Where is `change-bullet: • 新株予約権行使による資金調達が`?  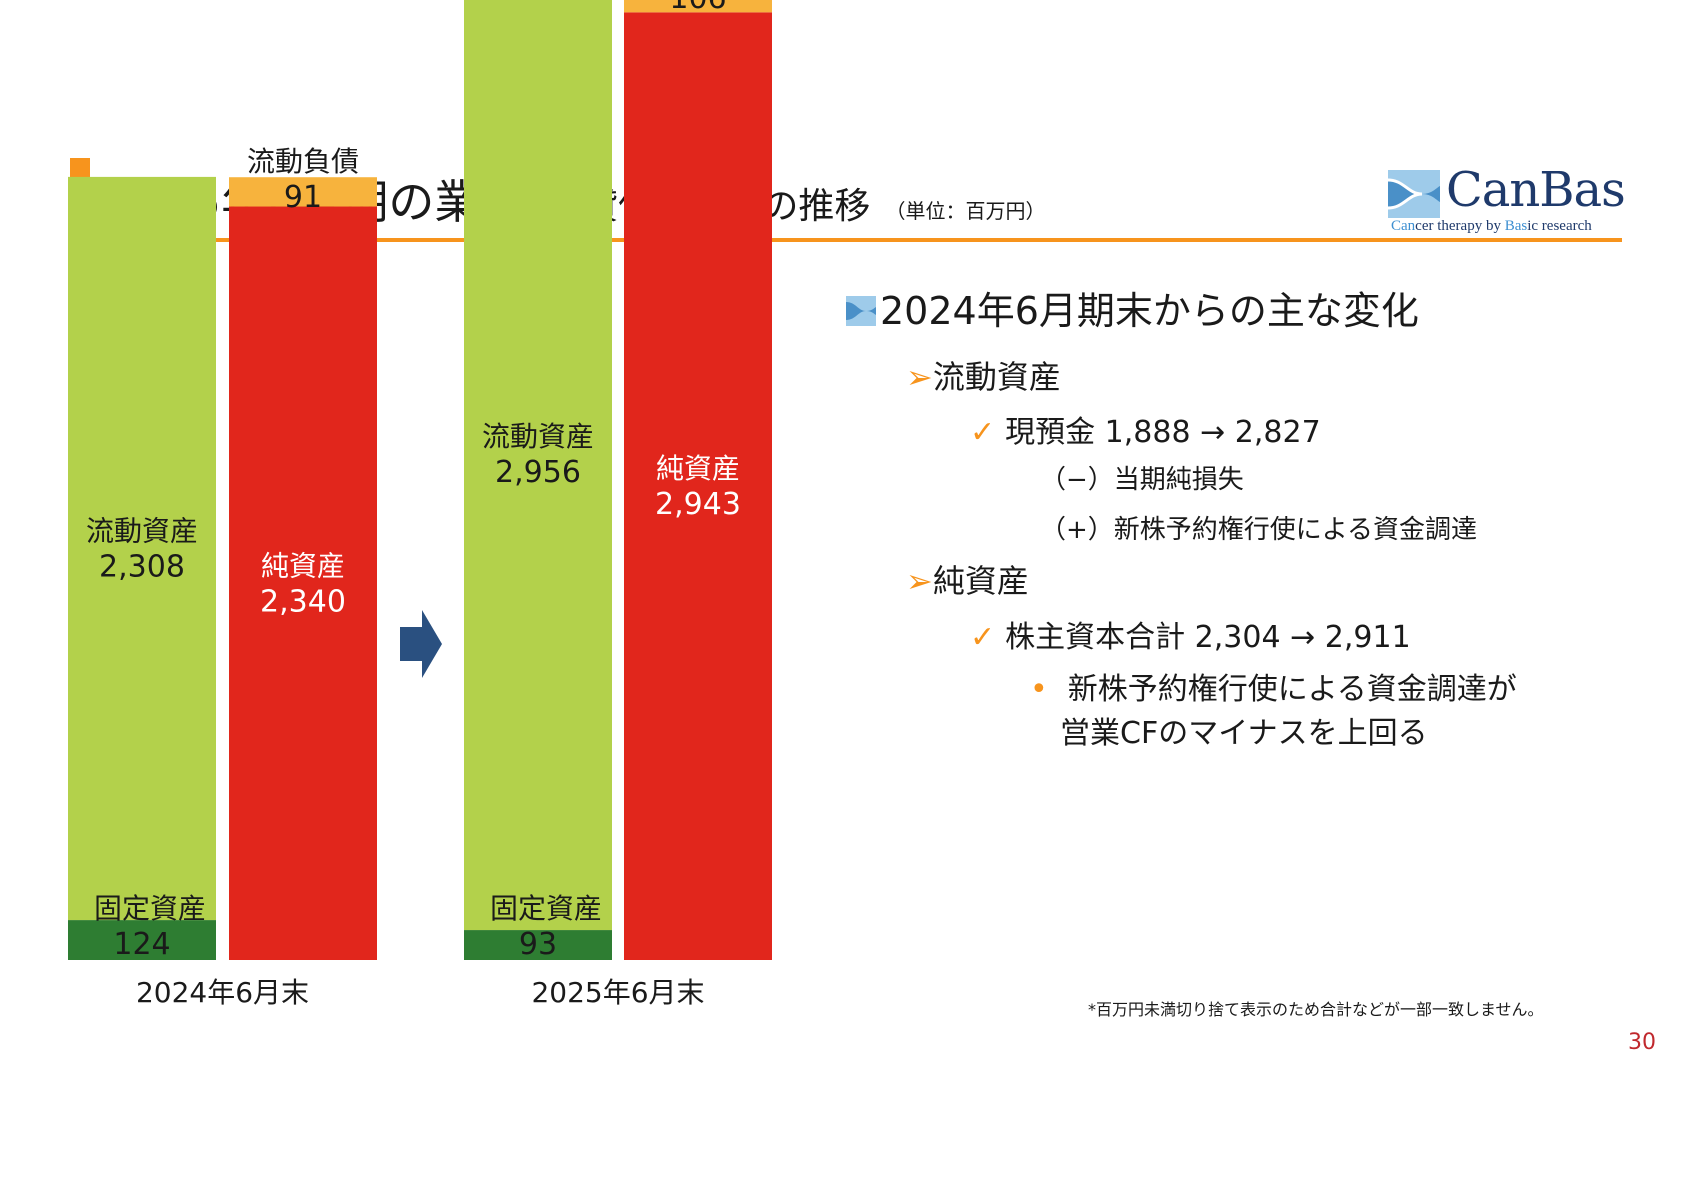
change-bullet: • 新株予約権行使による資金調達が is located at coordinates (1273, 689).